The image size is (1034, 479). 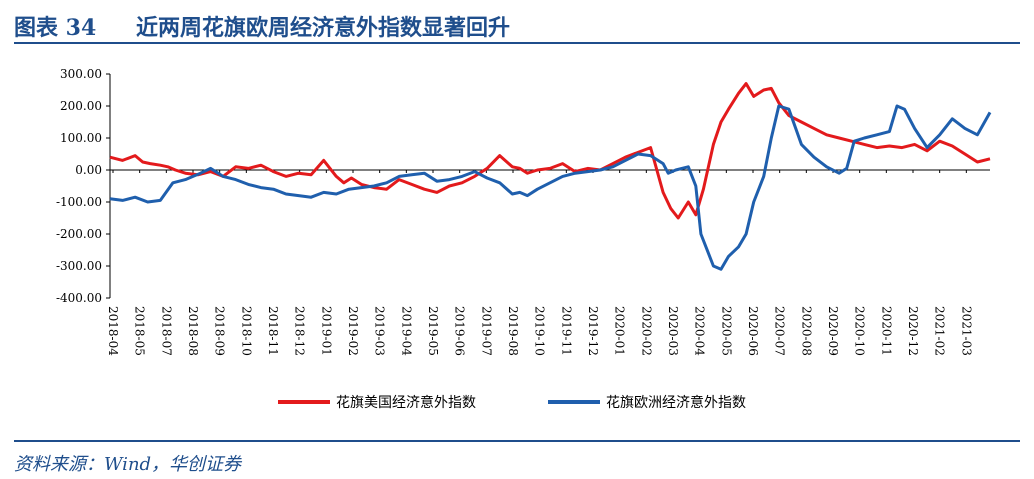 I want to click on y-tick-label: -200.00, so click(x=79, y=234).